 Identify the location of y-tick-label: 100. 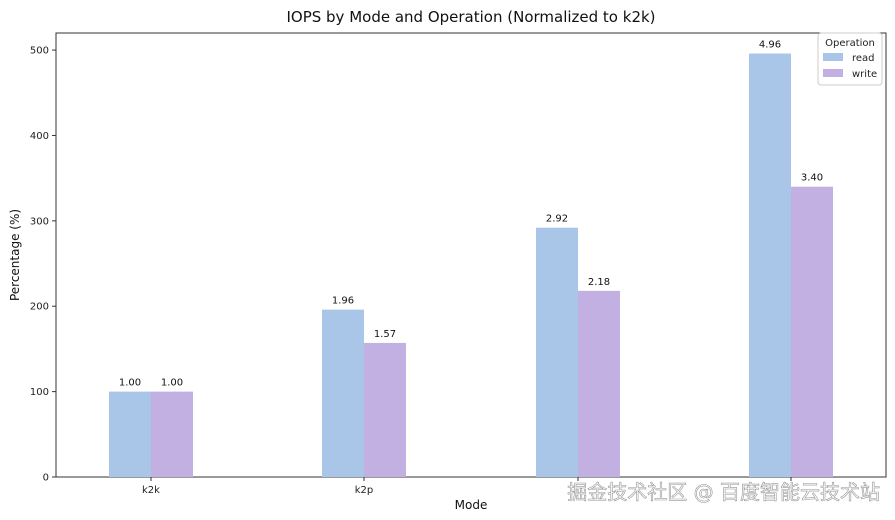
(39, 392).